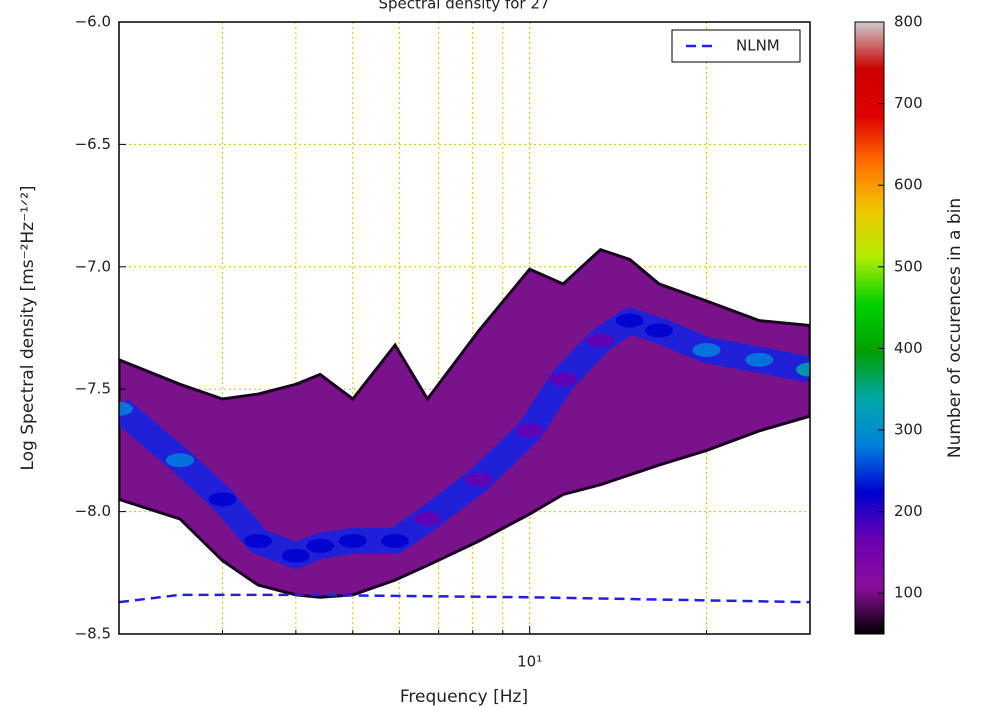 The image size is (988, 713). What do you see at coordinates (908, 103) in the screenshot?
I see `colorbar-tick-label: 700` at bounding box center [908, 103].